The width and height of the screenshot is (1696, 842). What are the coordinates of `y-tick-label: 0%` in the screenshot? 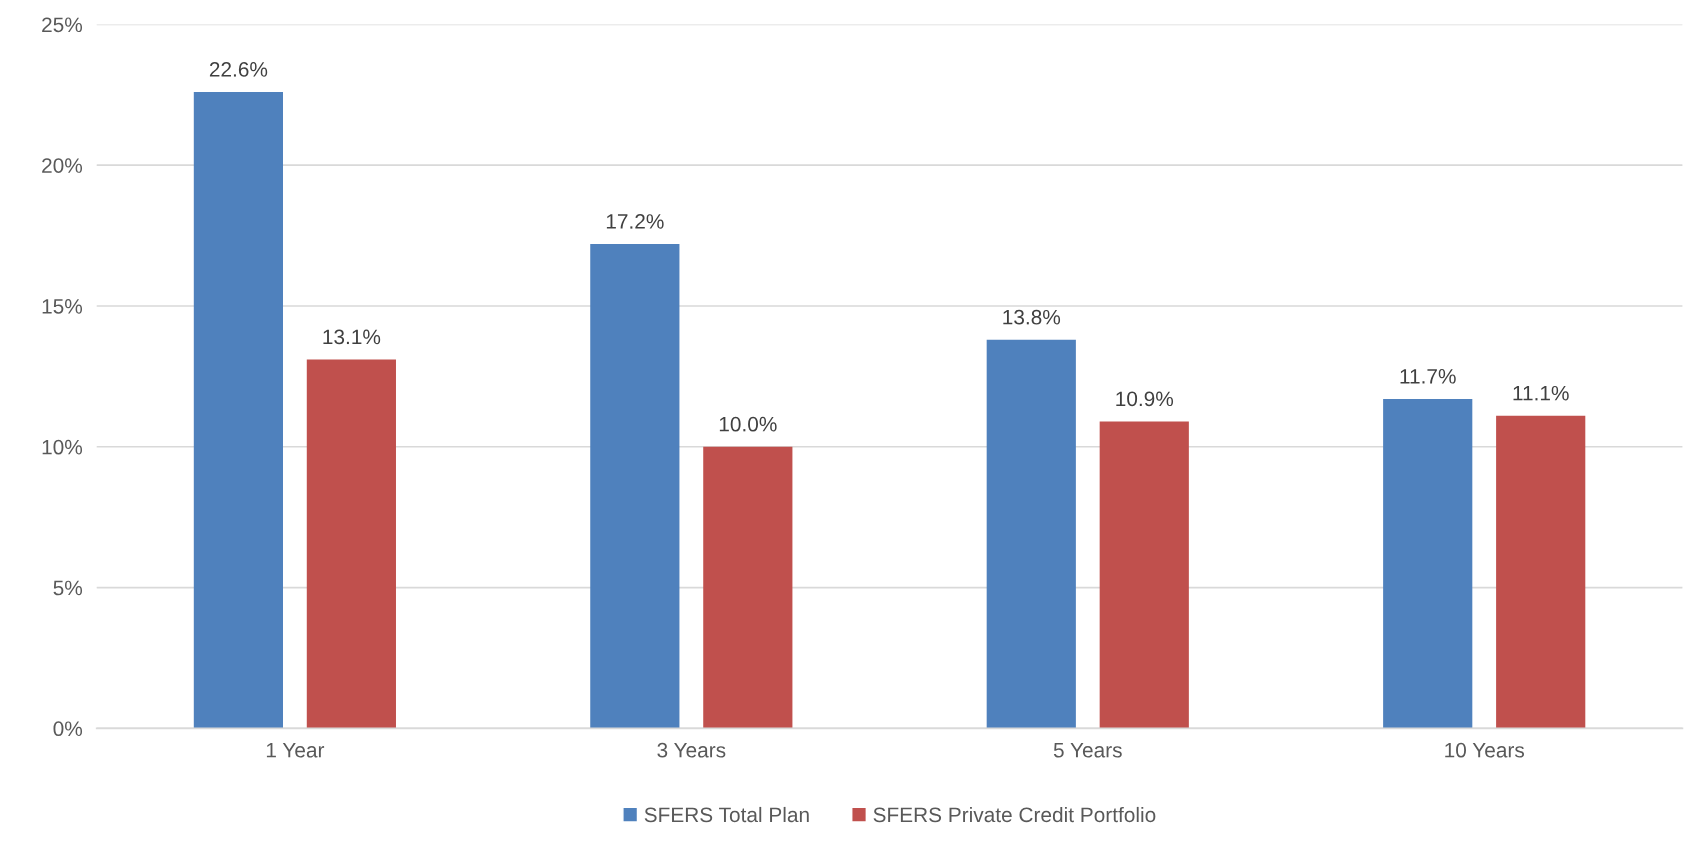 It's located at (68, 729).